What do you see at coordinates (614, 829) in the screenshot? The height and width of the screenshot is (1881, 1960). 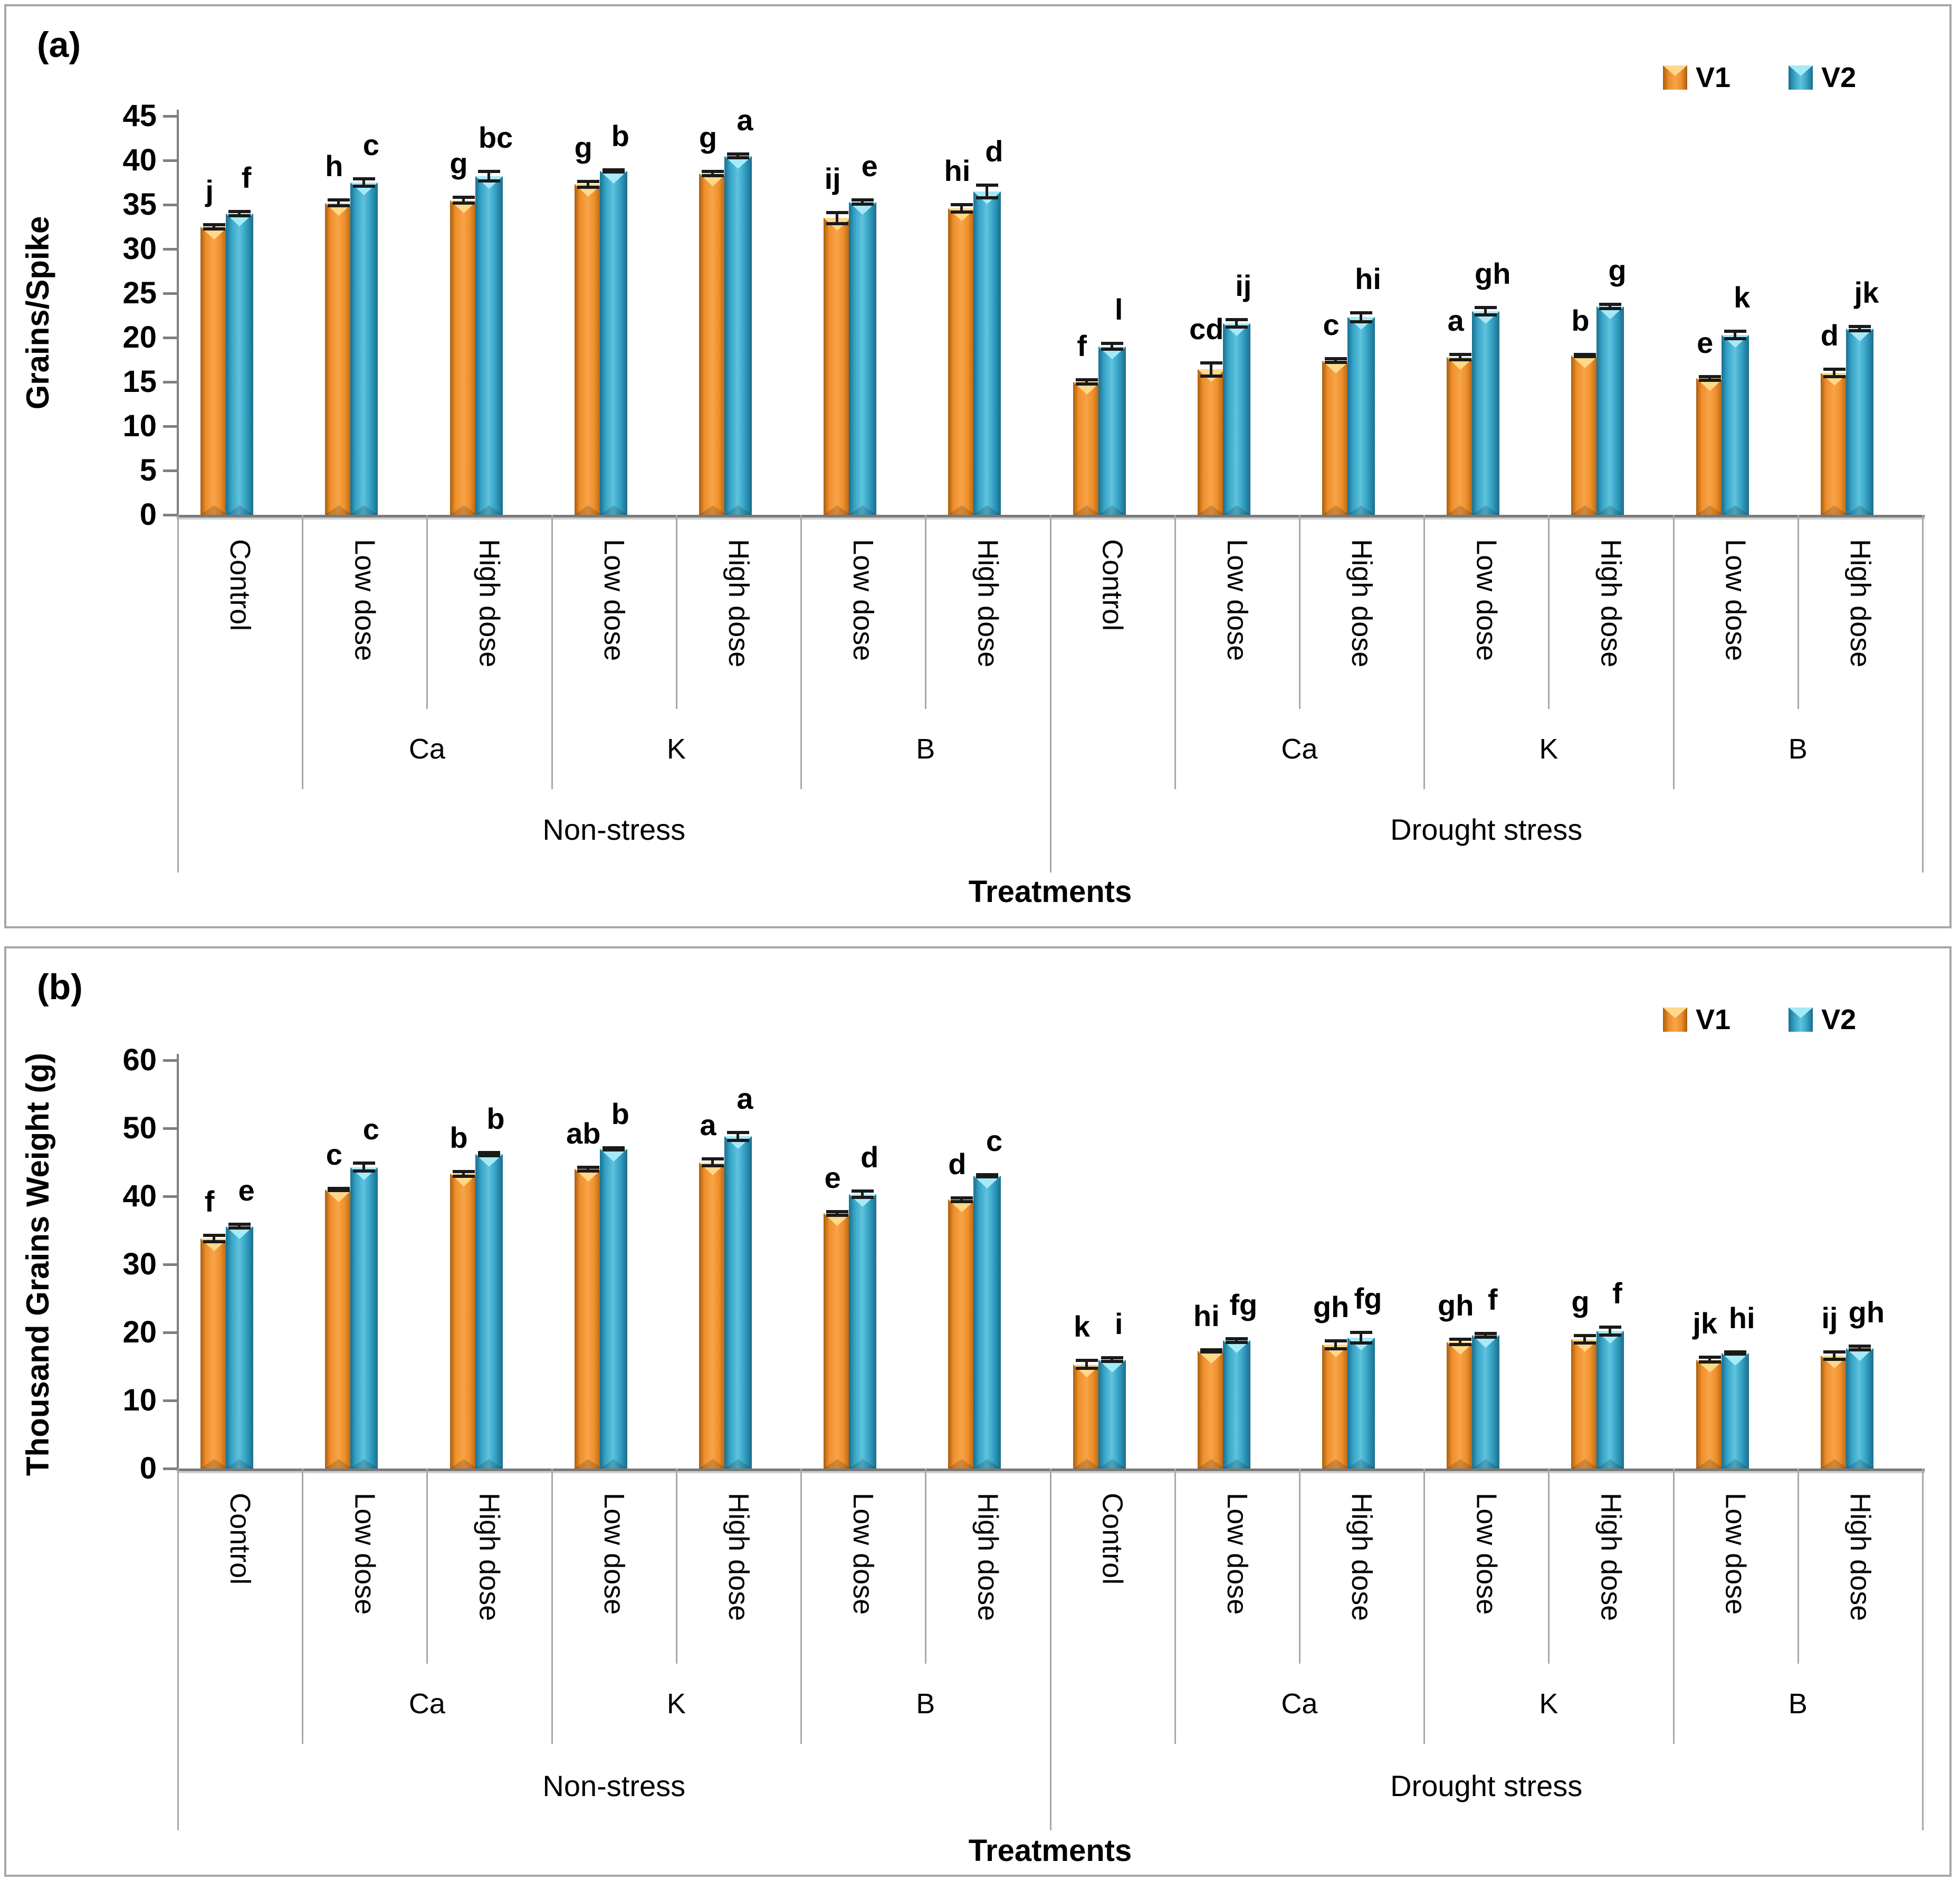 I see `stress-group-label: Non-stress` at bounding box center [614, 829].